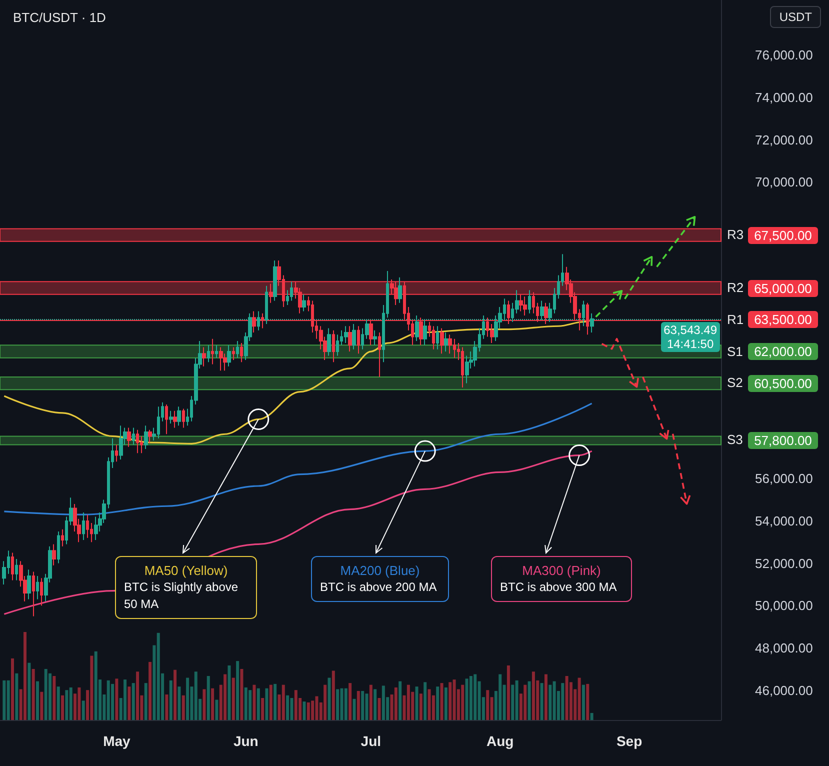 This screenshot has height=766, width=829. Describe the element at coordinates (735, 234) in the screenshot. I see `band-label: R3` at that location.